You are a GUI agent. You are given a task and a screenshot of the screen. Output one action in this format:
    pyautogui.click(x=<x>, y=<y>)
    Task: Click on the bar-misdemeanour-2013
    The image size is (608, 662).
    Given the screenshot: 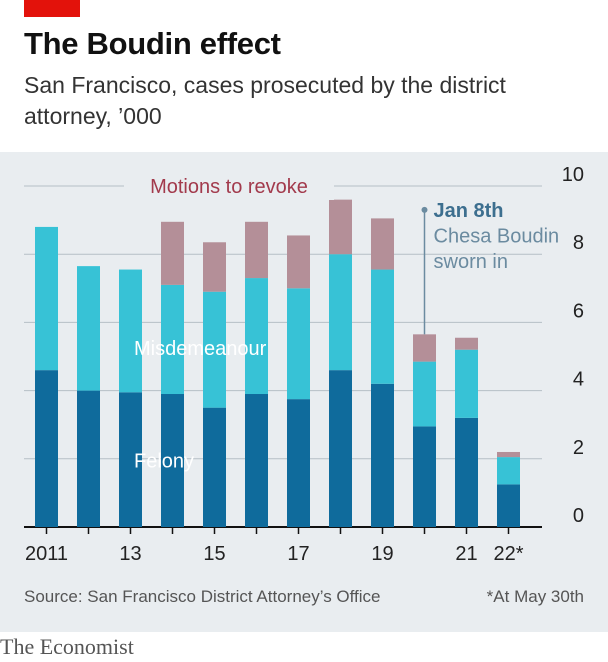 What is the action you would take?
    pyautogui.click(x=130, y=331)
    